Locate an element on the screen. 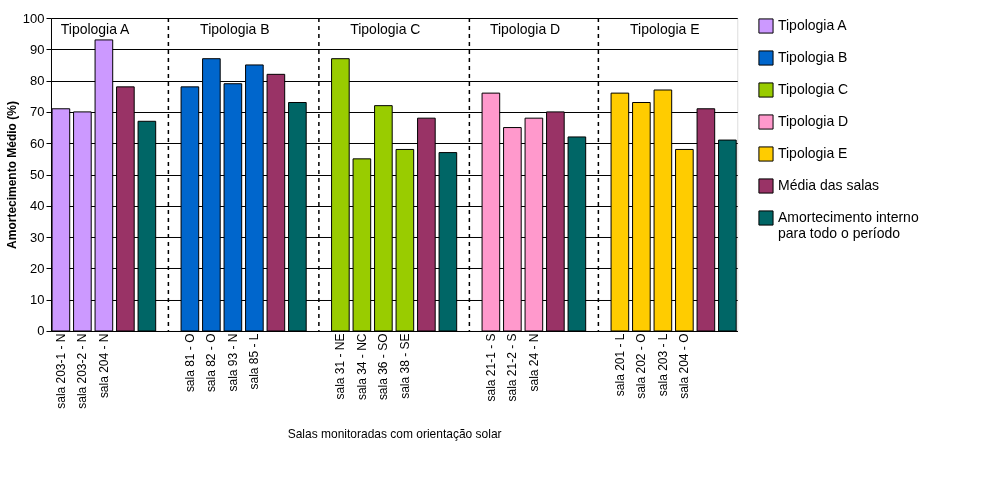 The width and height of the screenshot is (1007, 484). x-tick-label: sala 21-2 - S is located at coordinates (512, 367).